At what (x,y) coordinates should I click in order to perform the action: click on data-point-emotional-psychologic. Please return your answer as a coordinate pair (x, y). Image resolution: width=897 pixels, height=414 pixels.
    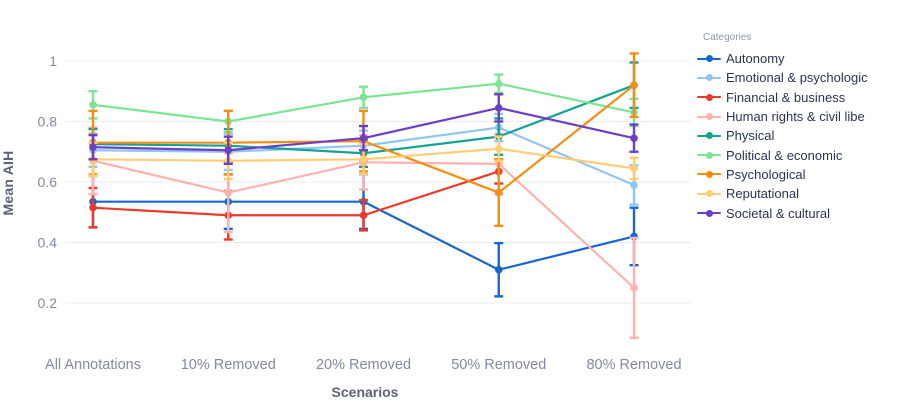
    Looking at the image, I should click on (634, 185).